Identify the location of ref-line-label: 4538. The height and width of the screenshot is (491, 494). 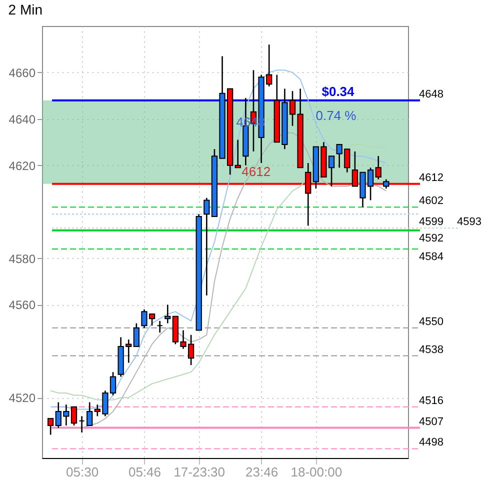
(431, 350).